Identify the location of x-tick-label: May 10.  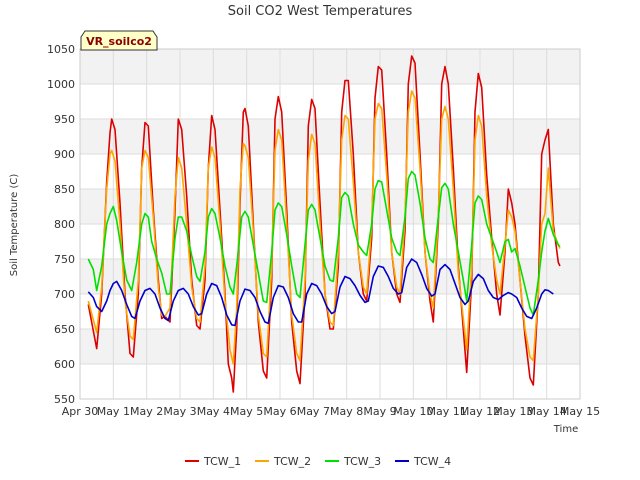
(413, 411).